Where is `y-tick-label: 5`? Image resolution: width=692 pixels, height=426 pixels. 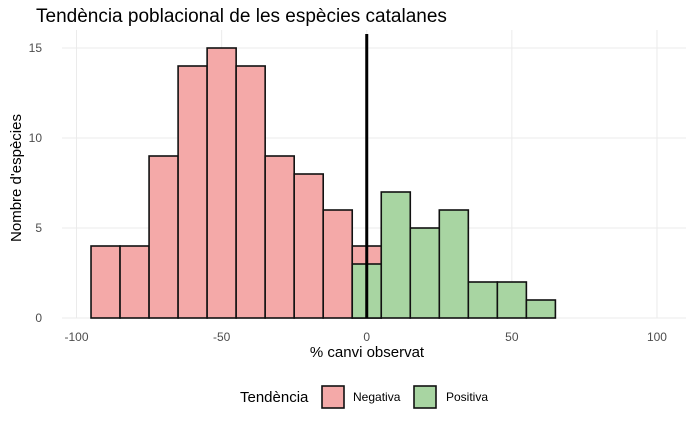 y-tick-label: 5 is located at coordinates (38, 228).